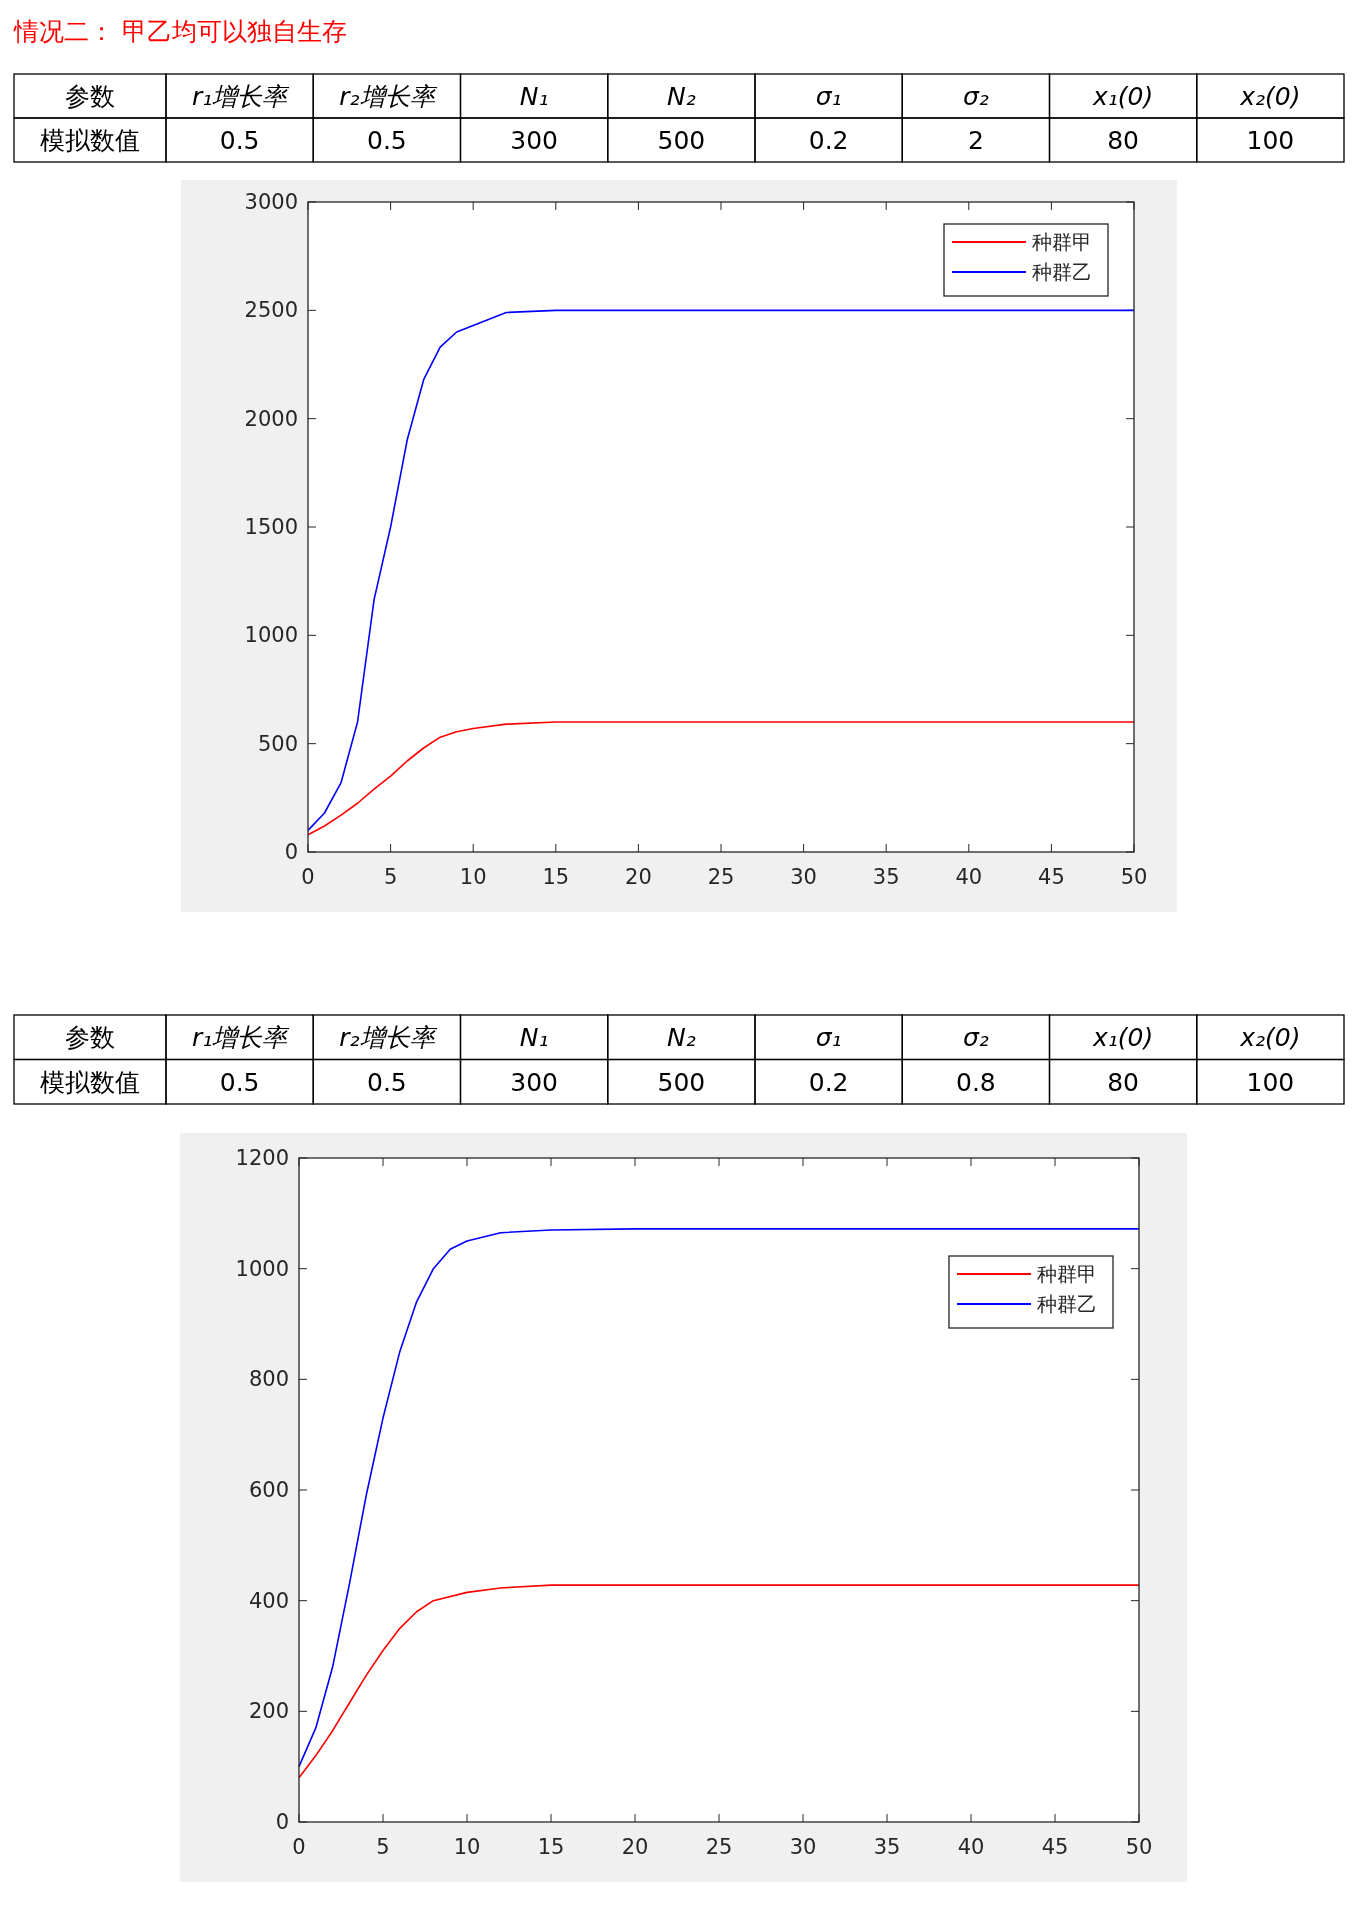 The image size is (1354, 1918). I want to click on text: 2, so click(975, 140).